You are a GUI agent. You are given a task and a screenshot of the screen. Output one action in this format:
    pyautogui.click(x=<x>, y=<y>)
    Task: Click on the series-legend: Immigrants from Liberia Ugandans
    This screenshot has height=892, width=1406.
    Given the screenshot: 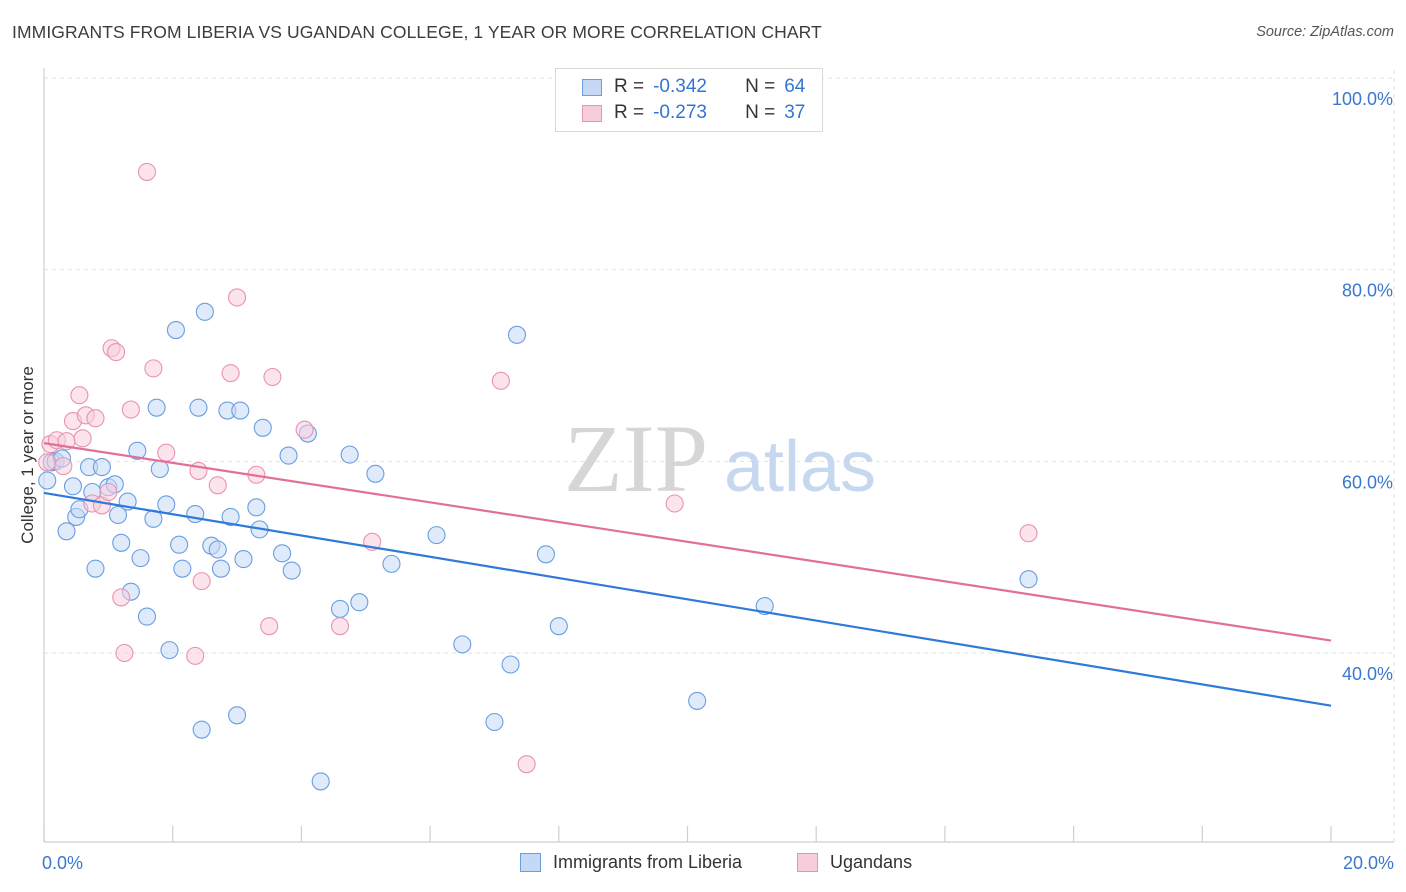 What is the action you would take?
    pyautogui.click(x=703, y=864)
    